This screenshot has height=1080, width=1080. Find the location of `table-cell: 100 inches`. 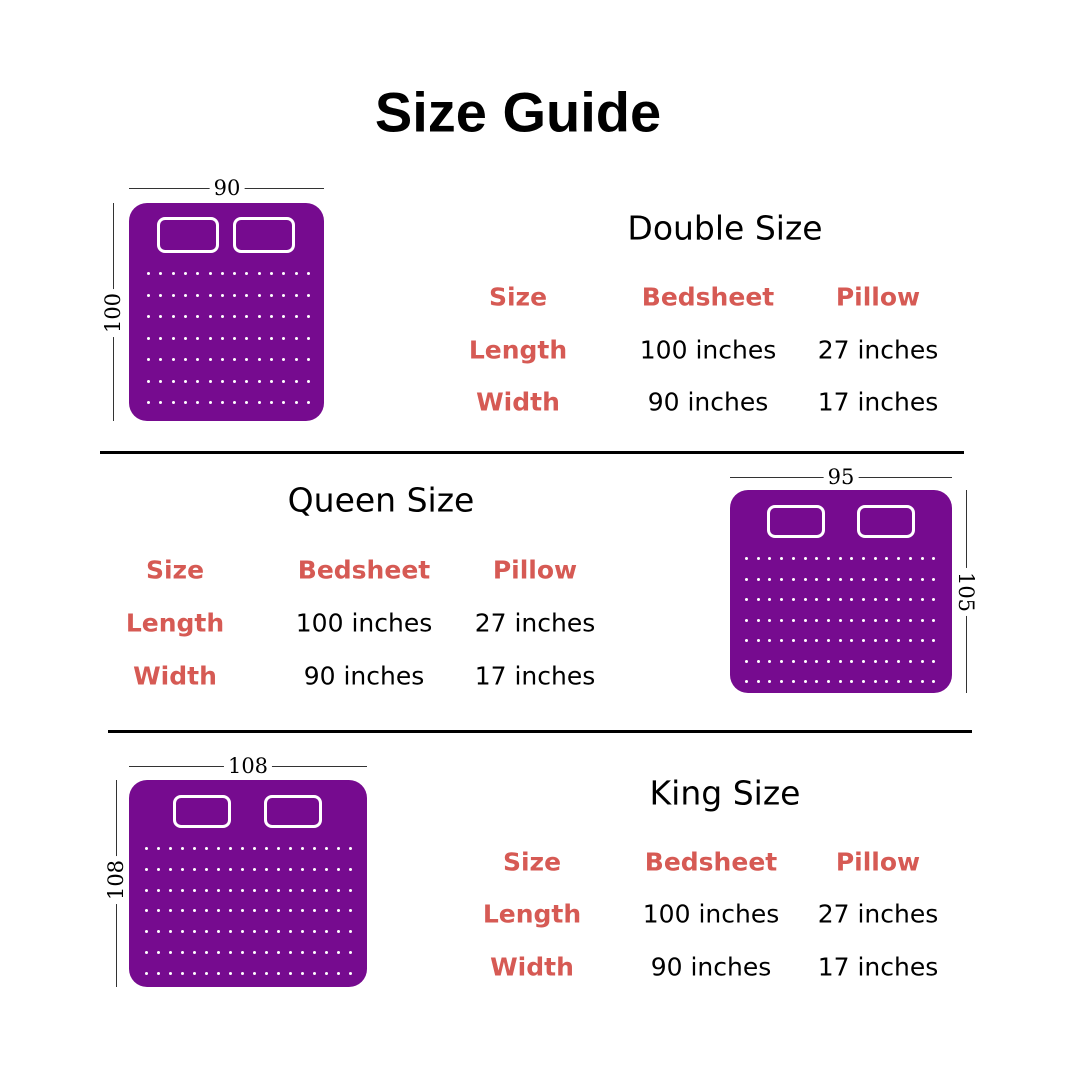

table-cell: 100 inches is located at coordinates (708, 350).